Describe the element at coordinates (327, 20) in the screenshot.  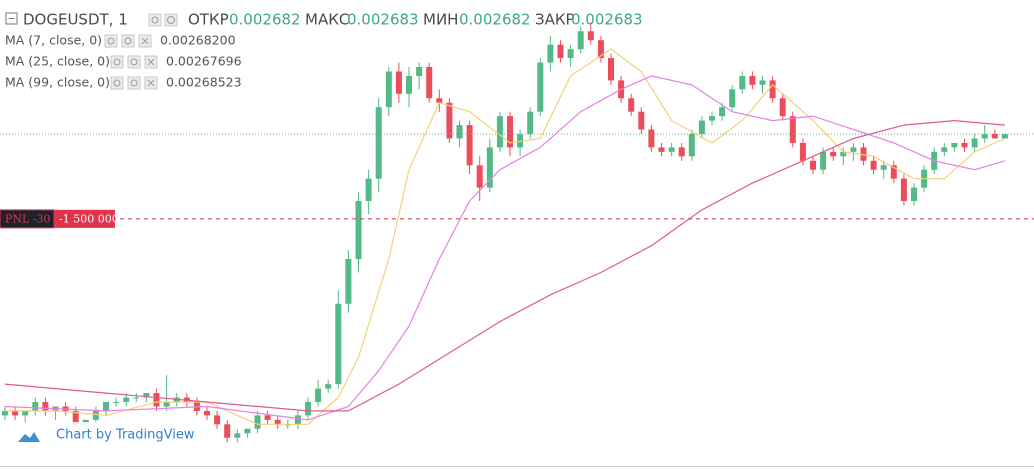
I see `ohlc-label: МАКС` at that location.